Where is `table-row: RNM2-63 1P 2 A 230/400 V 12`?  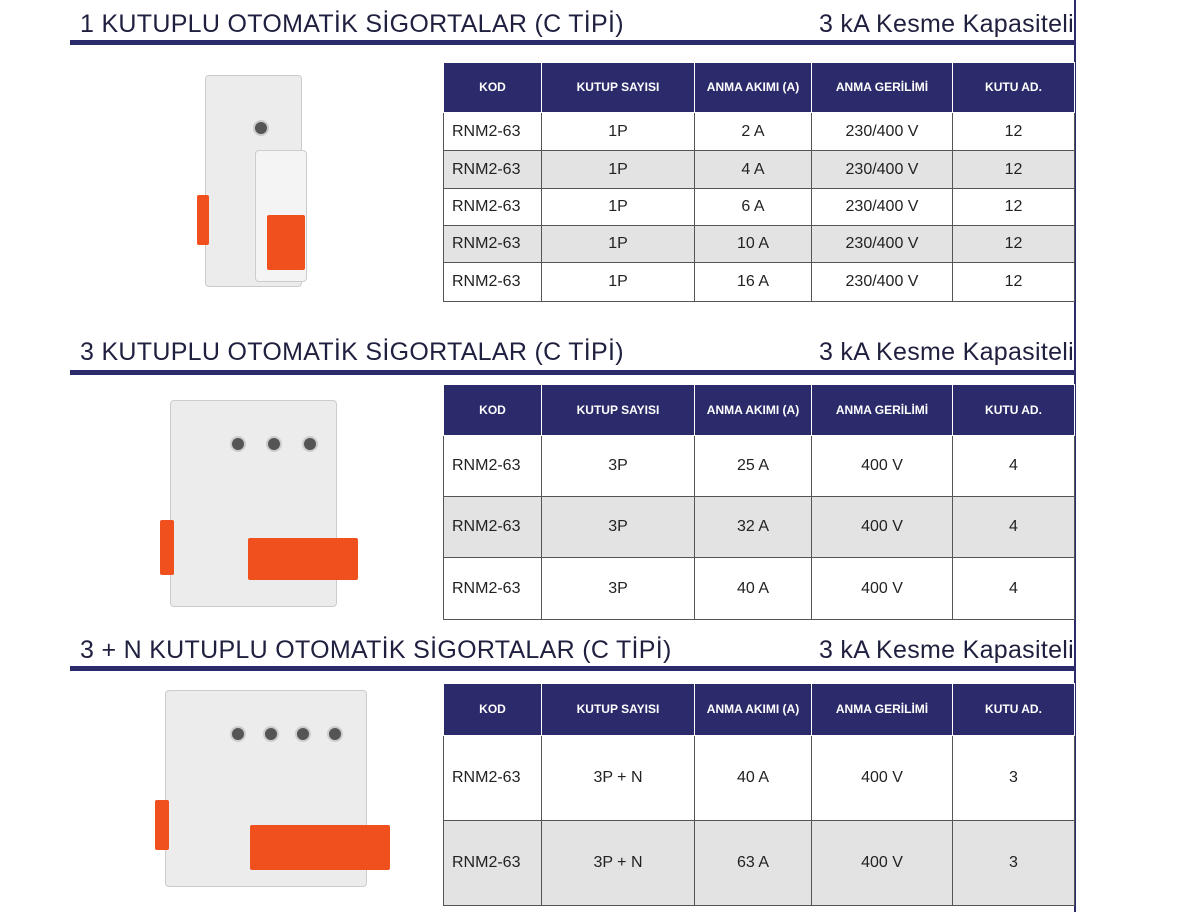
table-row: RNM2-63 1P 2 A 230/400 V 12 is located at coordinates (759, 131).